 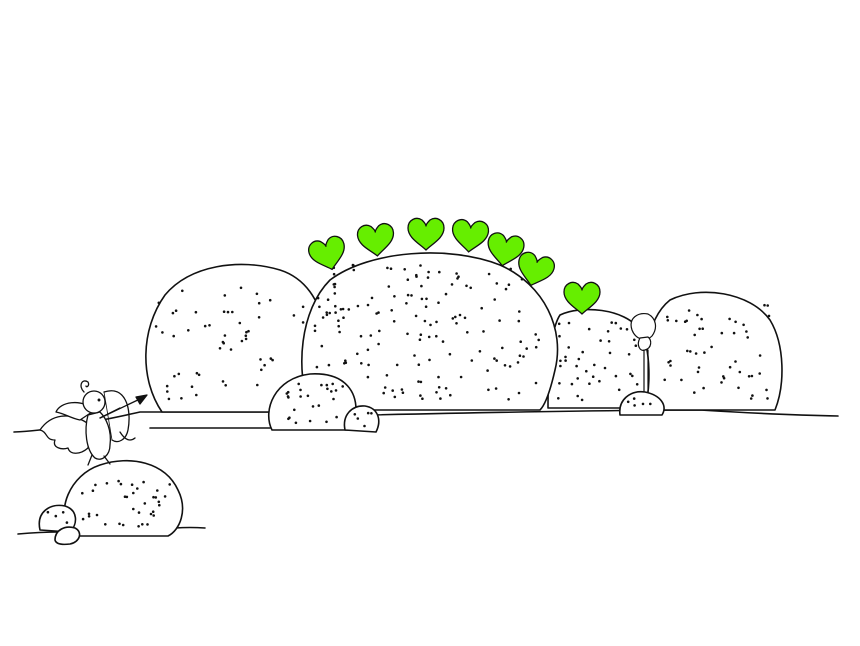 What do you see at coordinates (361, 419) in the screenshot?
I see `bush-tiny-front` at bounding box center [361, 419].